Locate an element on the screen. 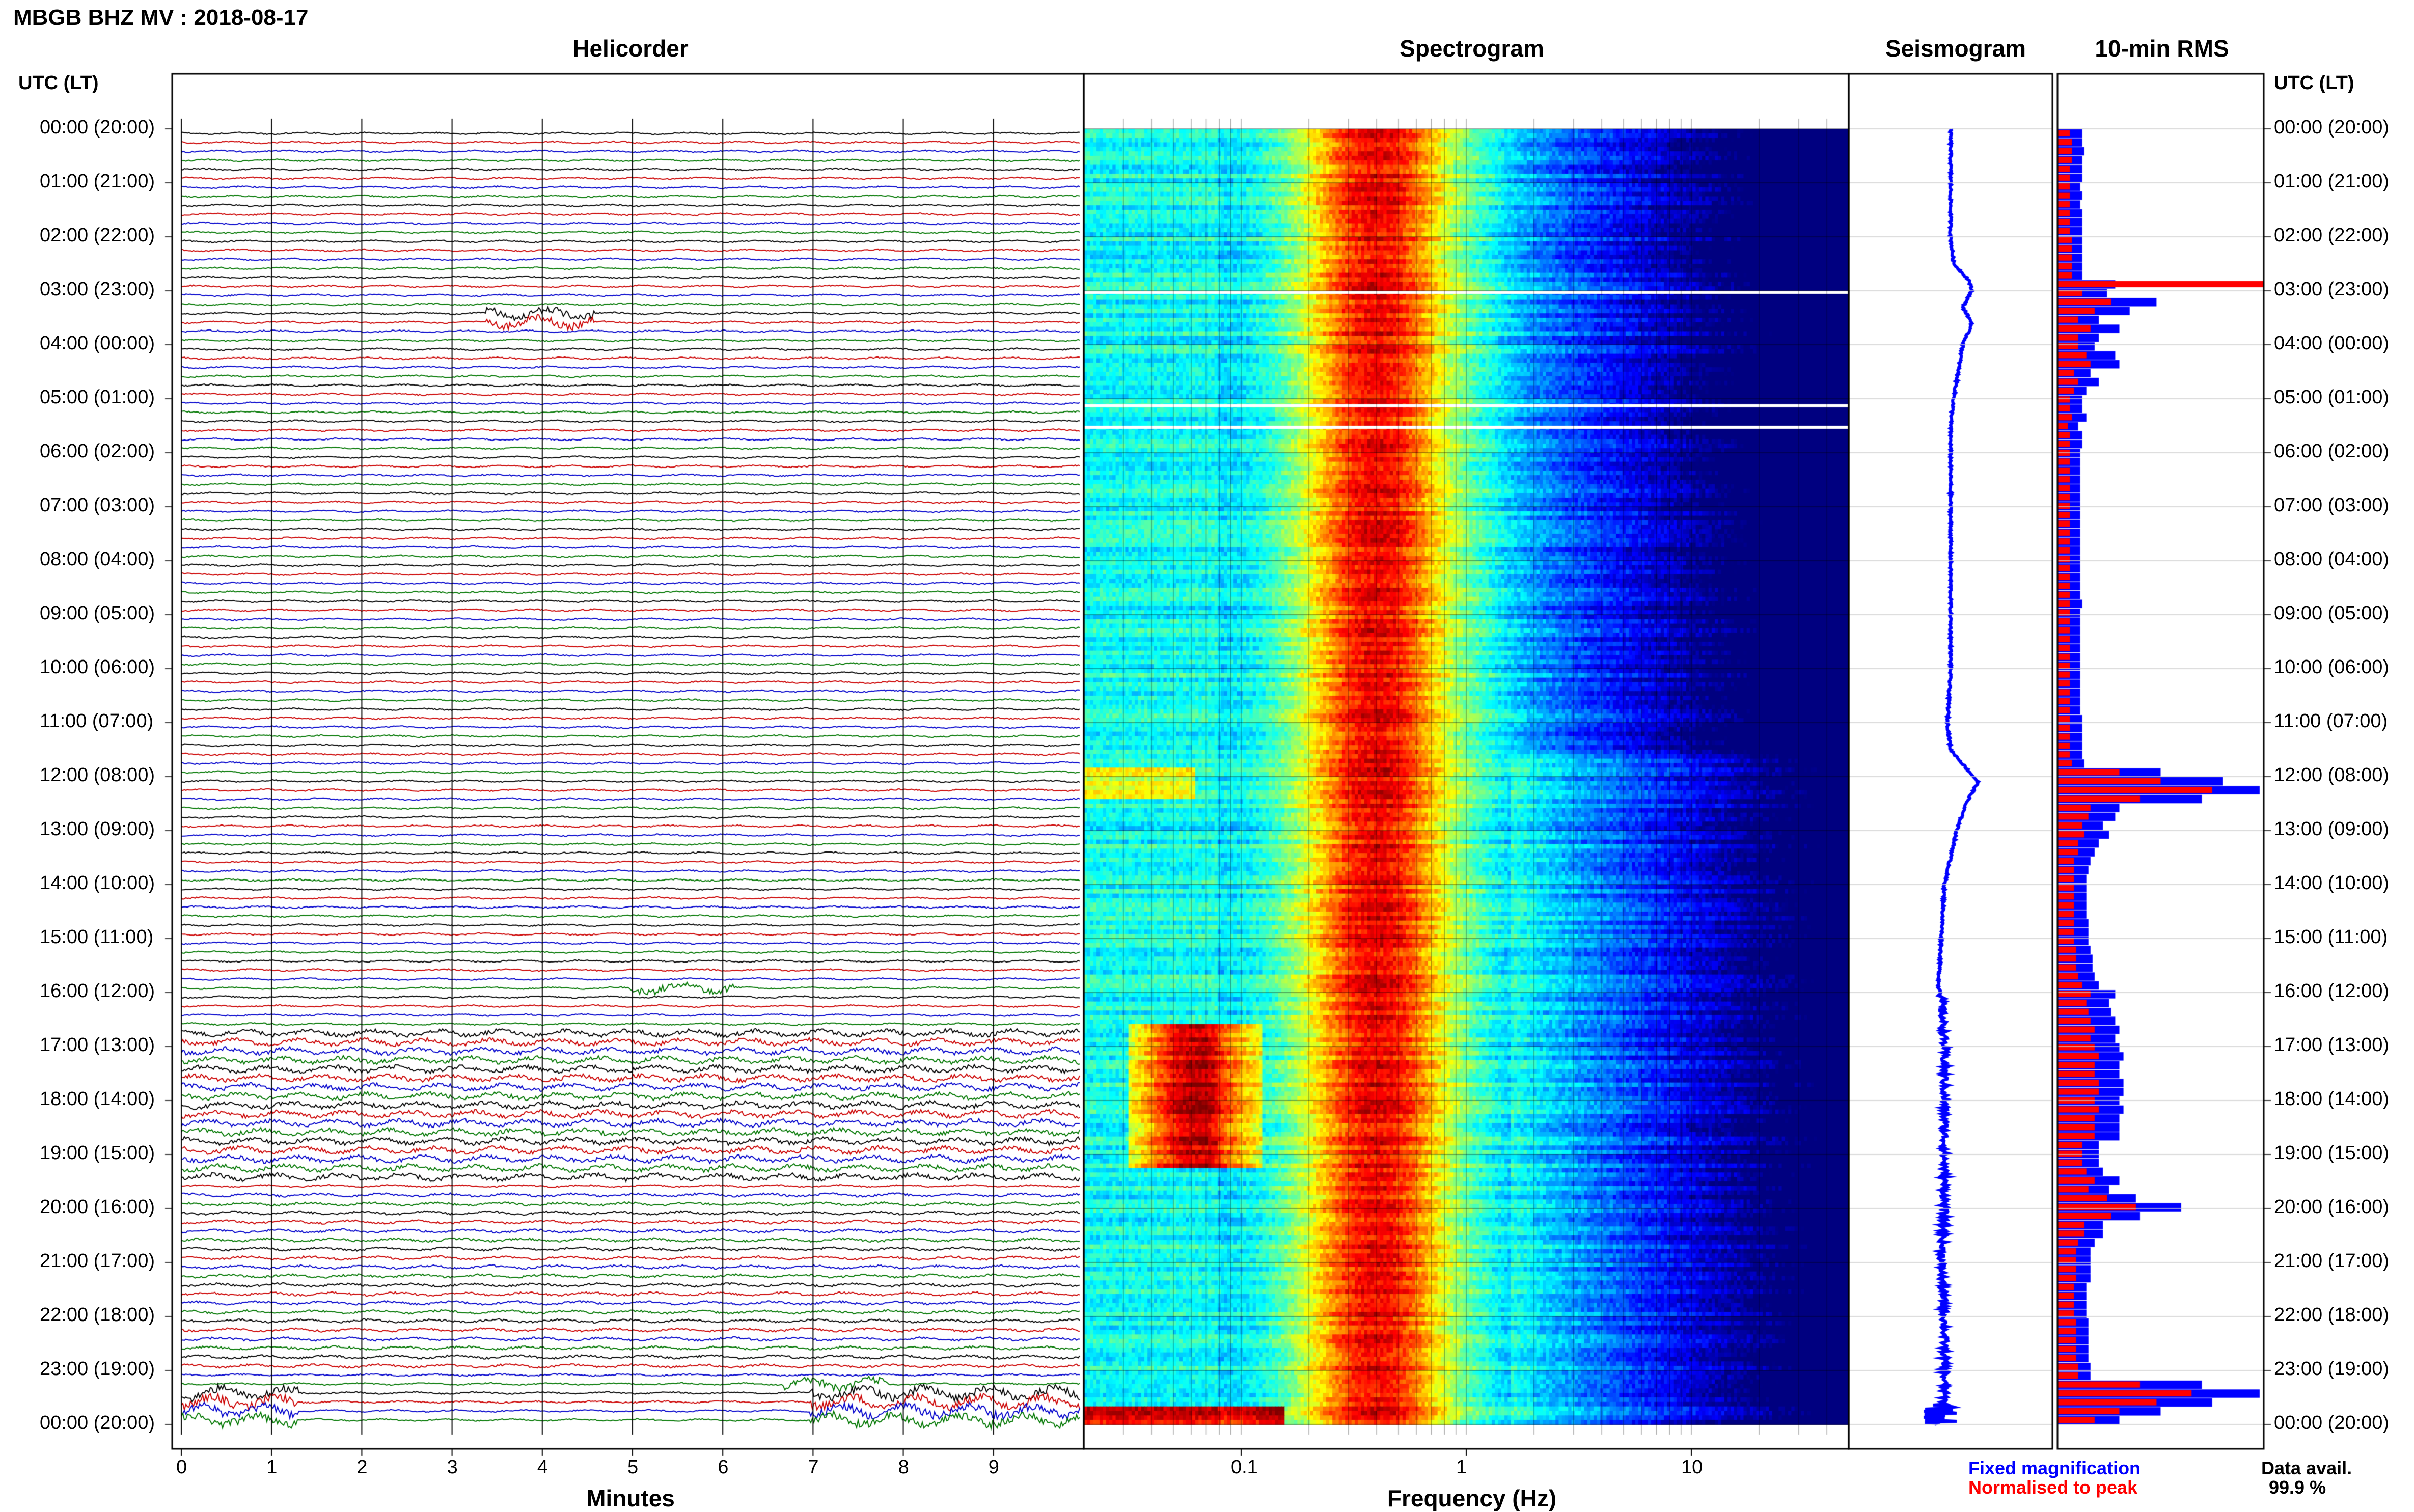 Image resolution: width=2414 pixels, height=1512 pixels. time-label-right: 21:00 (17:00) is located at coordinates (2332, 1261).